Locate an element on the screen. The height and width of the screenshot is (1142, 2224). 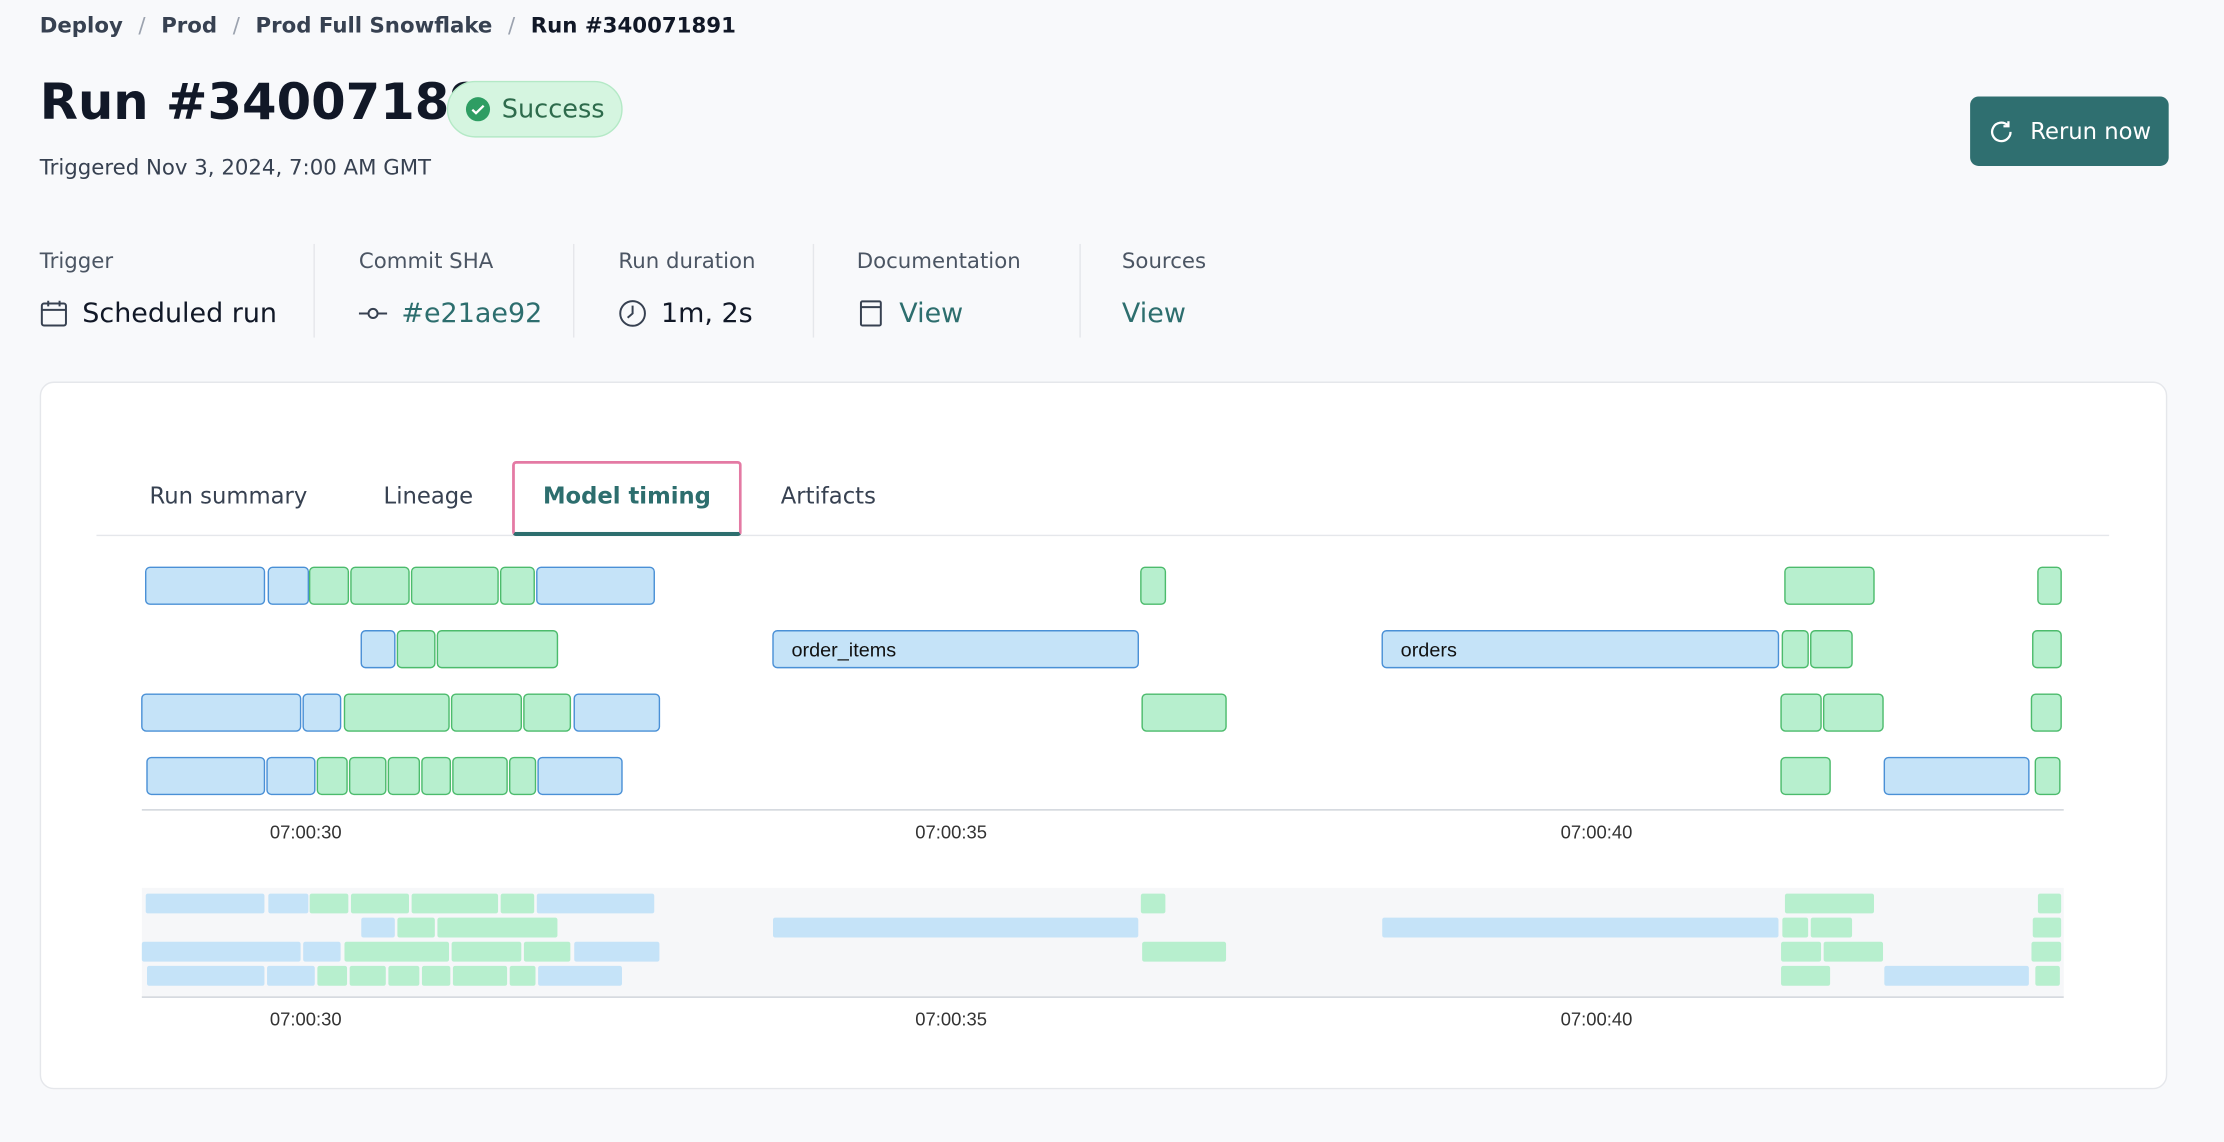
detail-label: Trigger is located at coordinates (76, 261).